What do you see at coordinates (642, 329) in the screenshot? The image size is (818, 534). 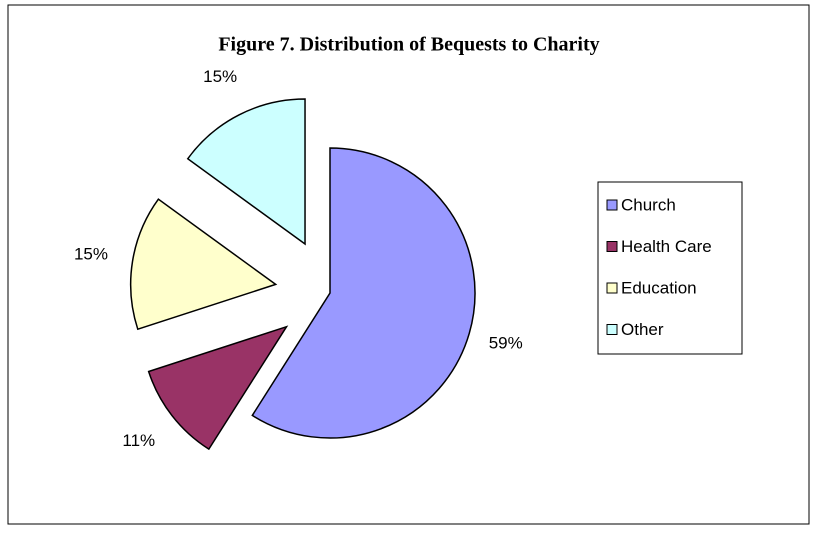 I see `legend-label: Other` at bounding box center [642, 329].